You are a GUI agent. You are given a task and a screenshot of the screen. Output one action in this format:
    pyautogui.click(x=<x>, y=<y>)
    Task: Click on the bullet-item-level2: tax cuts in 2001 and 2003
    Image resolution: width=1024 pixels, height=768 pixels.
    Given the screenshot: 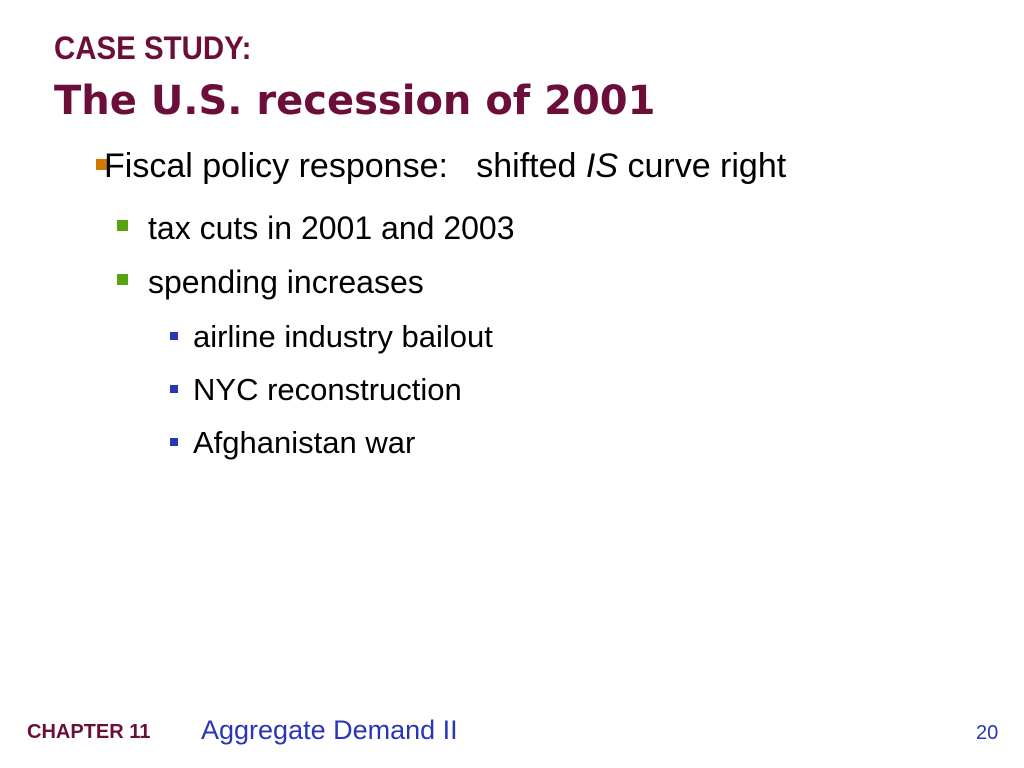 What is the action you would take?
    pyautogui.click(x=467, y=230)
    